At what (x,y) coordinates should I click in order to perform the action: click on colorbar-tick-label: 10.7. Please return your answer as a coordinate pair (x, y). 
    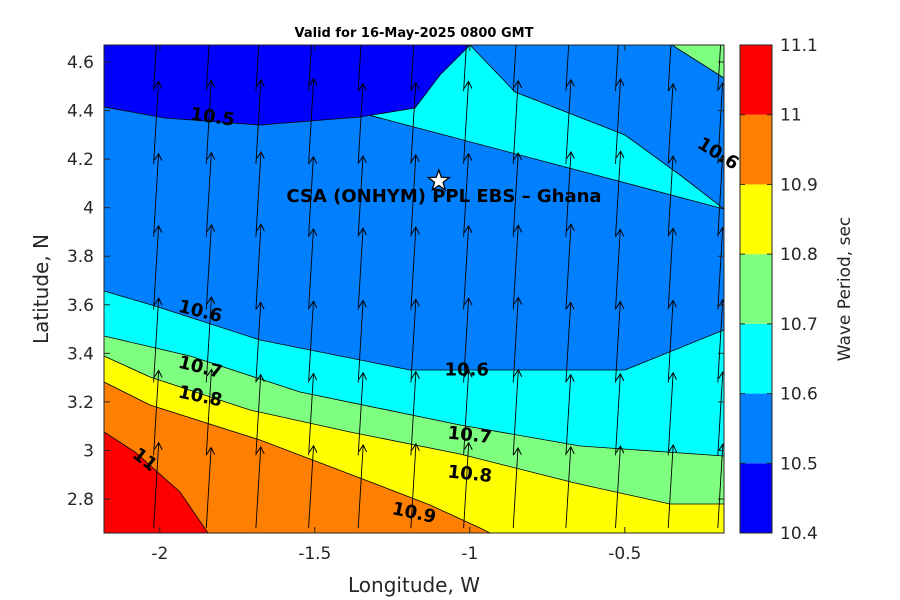
    Looking at the image, I should click on (799, 325).